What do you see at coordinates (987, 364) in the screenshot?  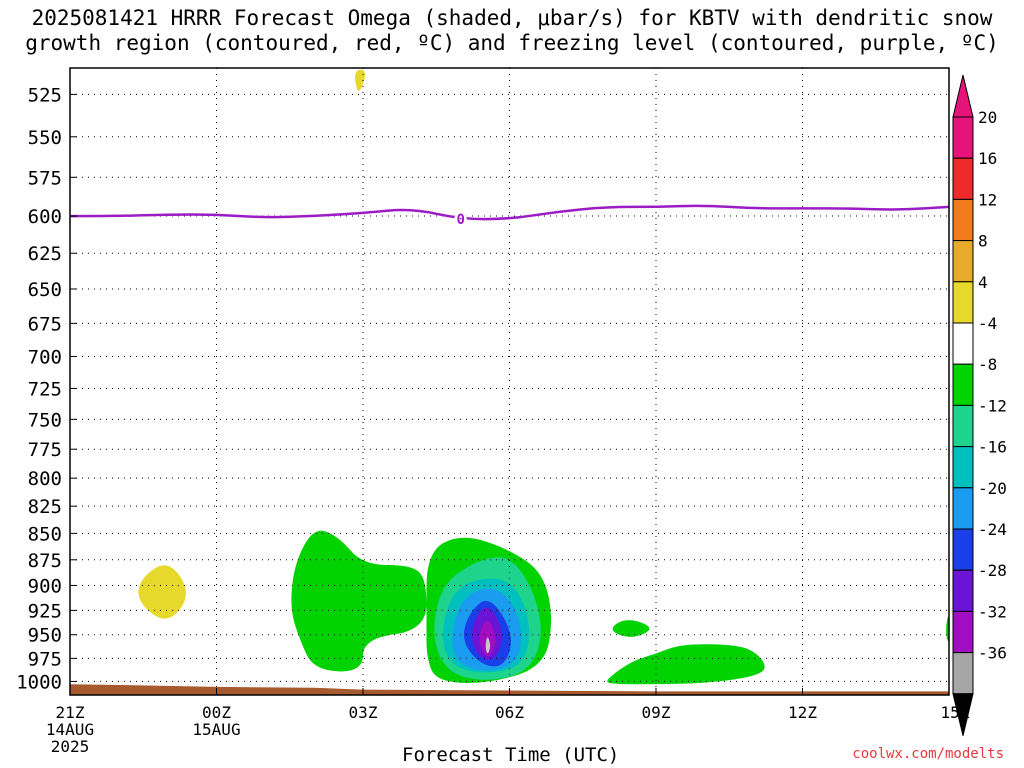 I see `colorbar-label: -8` at bounding box center [987, 364].